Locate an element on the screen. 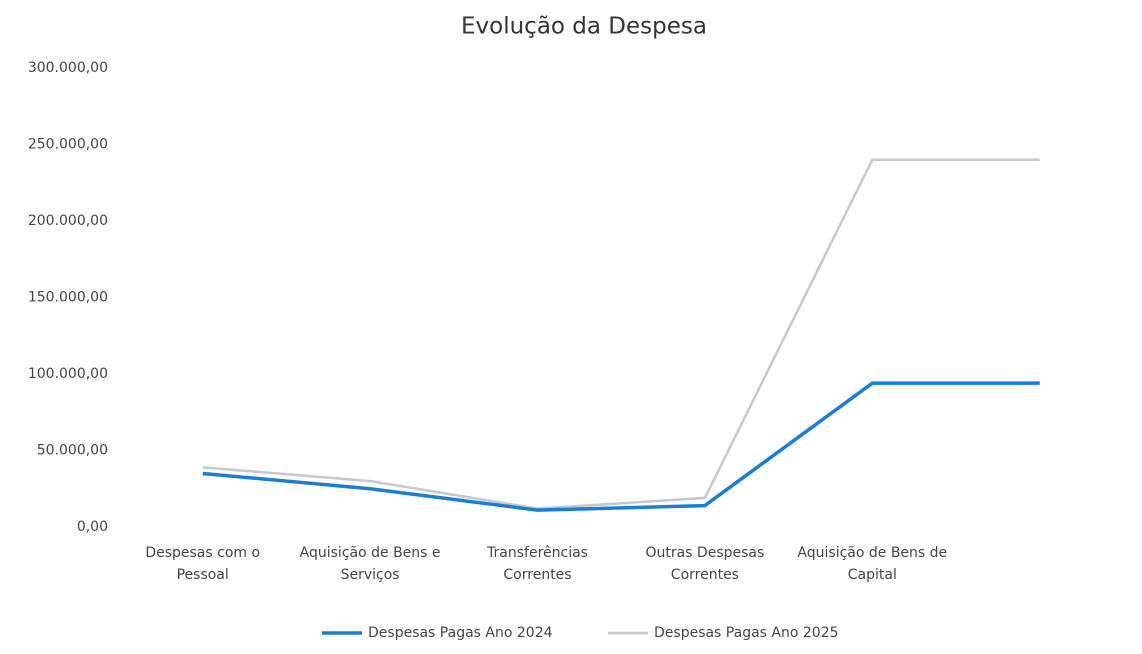 This screenshot has width=1142, height=654. y-tick-label: 250.000,00 is located at coordinates (68, 145).